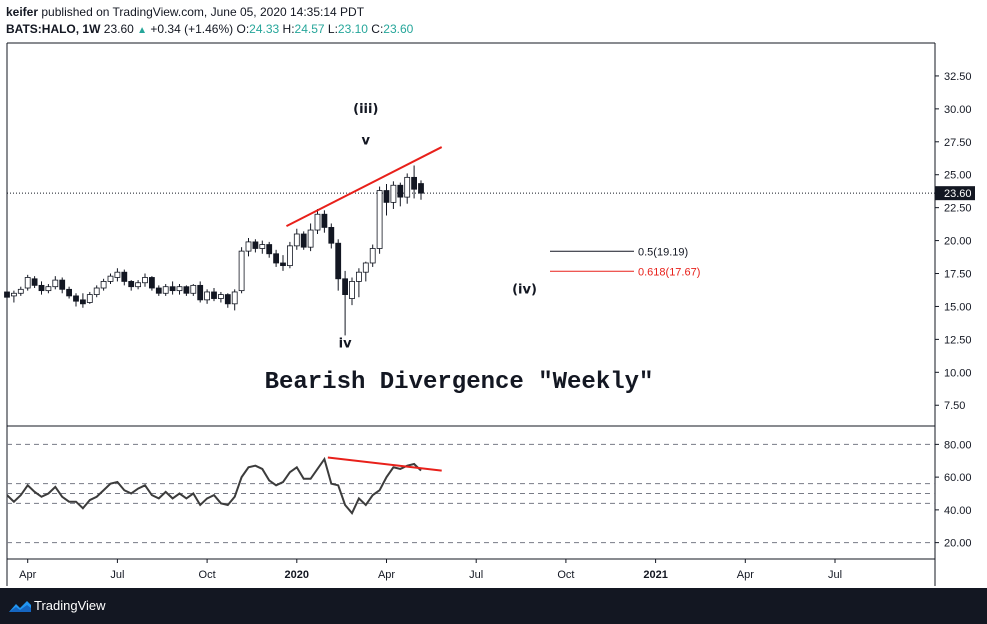 The height and width of the screenshot is (624, 987). I want to click on price-tick-label: 15.00, so click(958, 307).